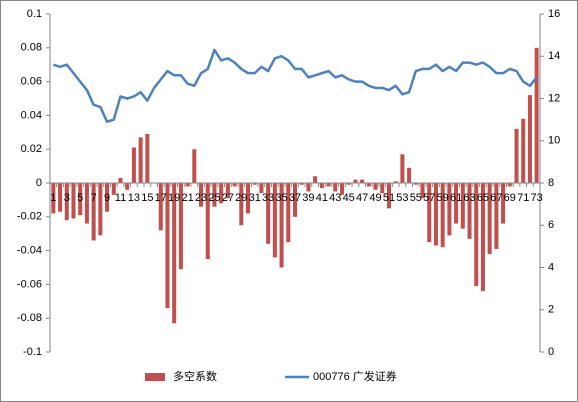 This screenshot has width=578, height=402. I want to click on x-tick-label: 69, so click(510, 198).